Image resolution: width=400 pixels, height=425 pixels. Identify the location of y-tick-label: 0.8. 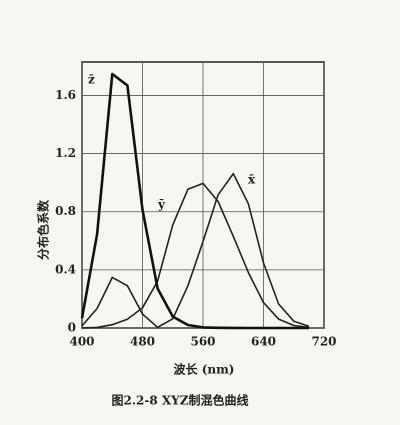
(65, 211).